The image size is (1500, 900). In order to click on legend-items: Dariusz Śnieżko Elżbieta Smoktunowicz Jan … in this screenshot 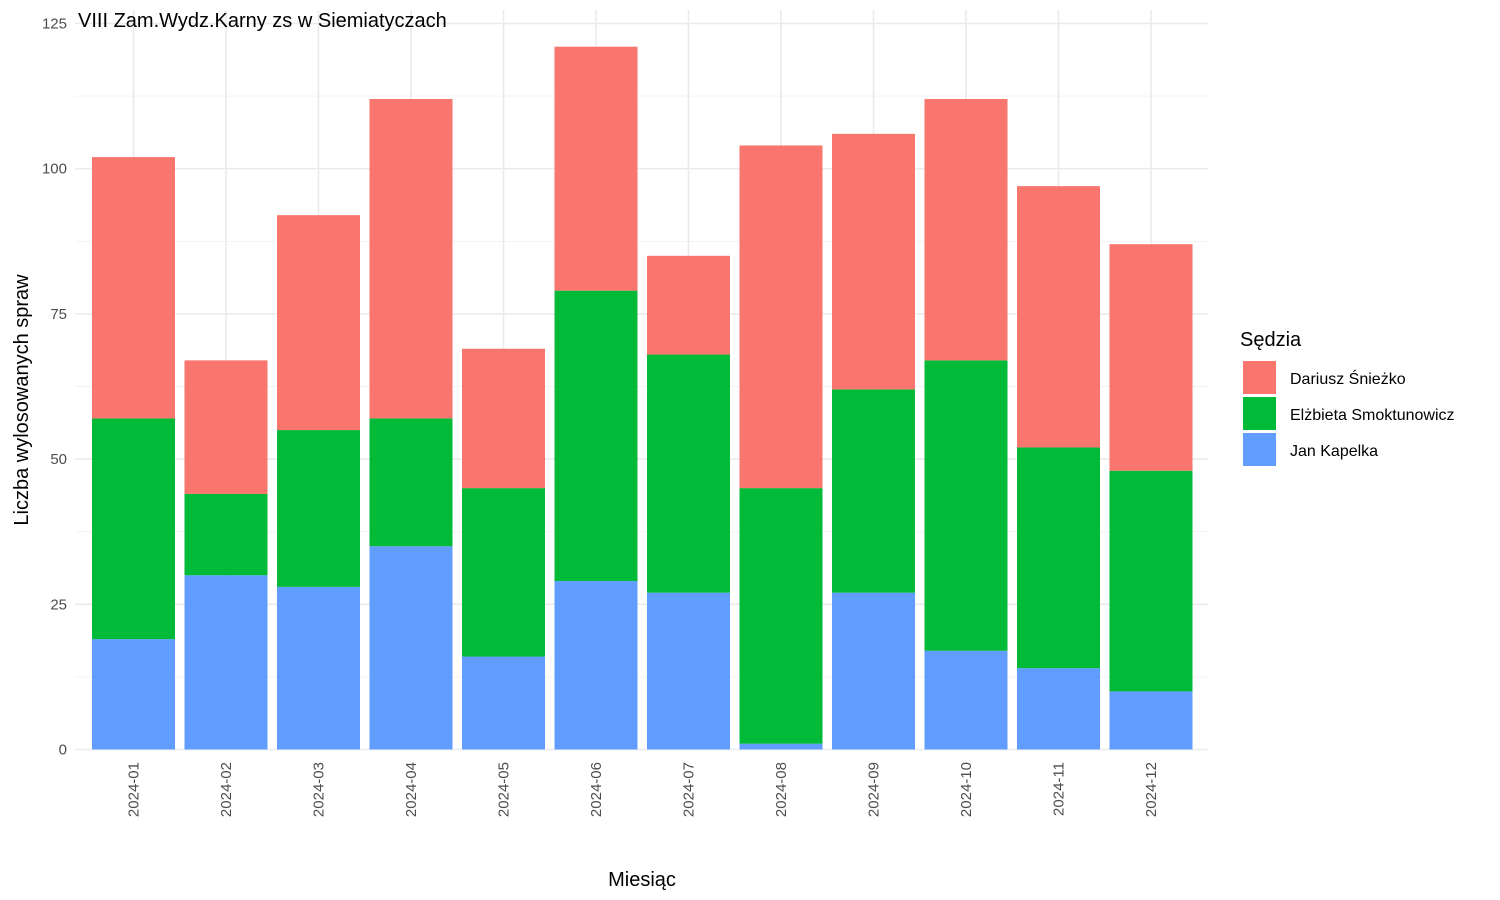, I will do `click(1349, 413)`.